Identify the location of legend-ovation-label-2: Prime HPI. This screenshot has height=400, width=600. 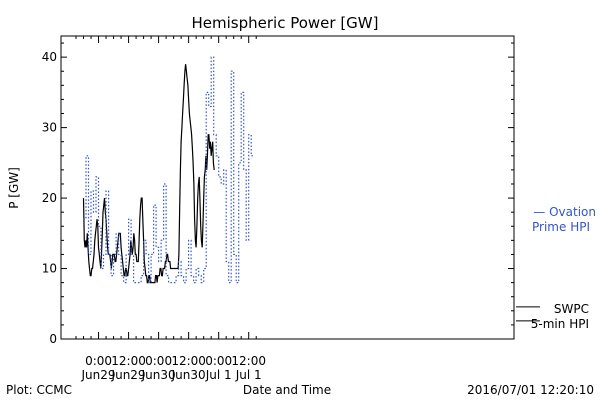
(561, 227).